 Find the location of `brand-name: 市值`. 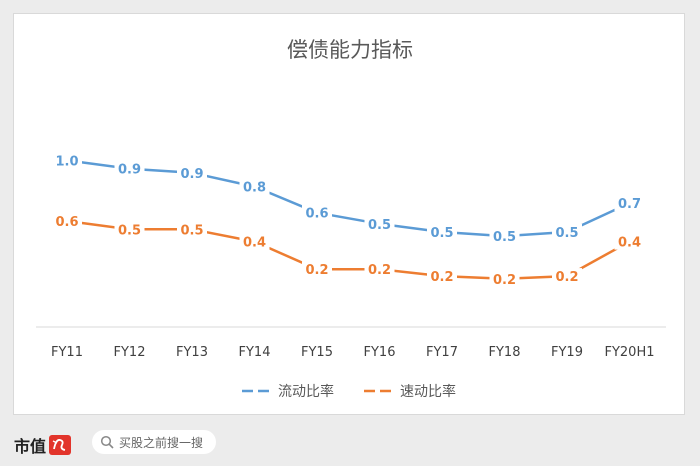

brand-name: 市值 is located at coordinates (30, 446).